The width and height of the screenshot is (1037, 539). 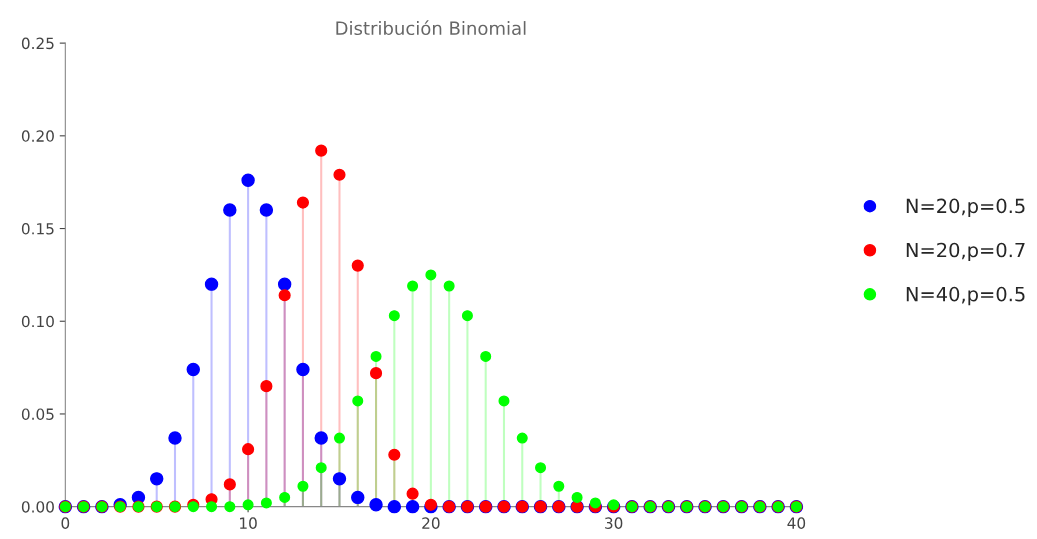 What do you see at coordinates (65, 523) in the screenshot?
I see `x-tick-label: 0` at bounding box center [65, 523].